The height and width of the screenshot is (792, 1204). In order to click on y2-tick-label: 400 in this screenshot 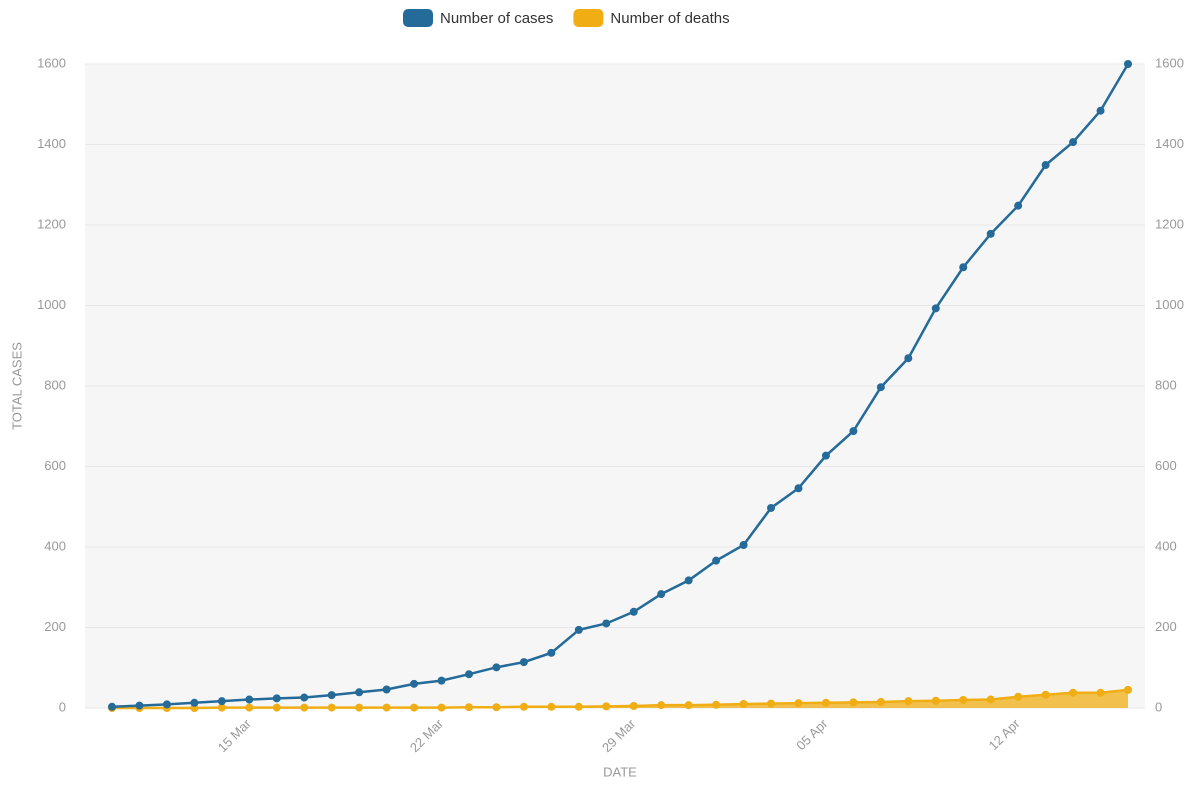, I will do `click(1166, 545)`.